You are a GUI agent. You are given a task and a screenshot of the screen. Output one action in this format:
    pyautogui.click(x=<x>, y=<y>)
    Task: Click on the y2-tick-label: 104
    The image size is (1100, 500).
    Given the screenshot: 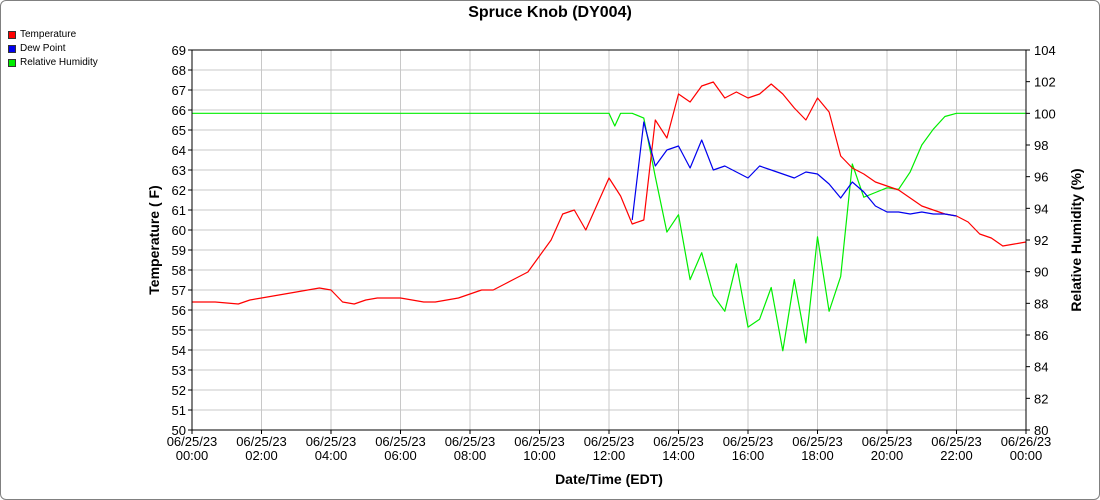 What is the action you would take?
    pyautogui.click(x=1045, y=50)
    